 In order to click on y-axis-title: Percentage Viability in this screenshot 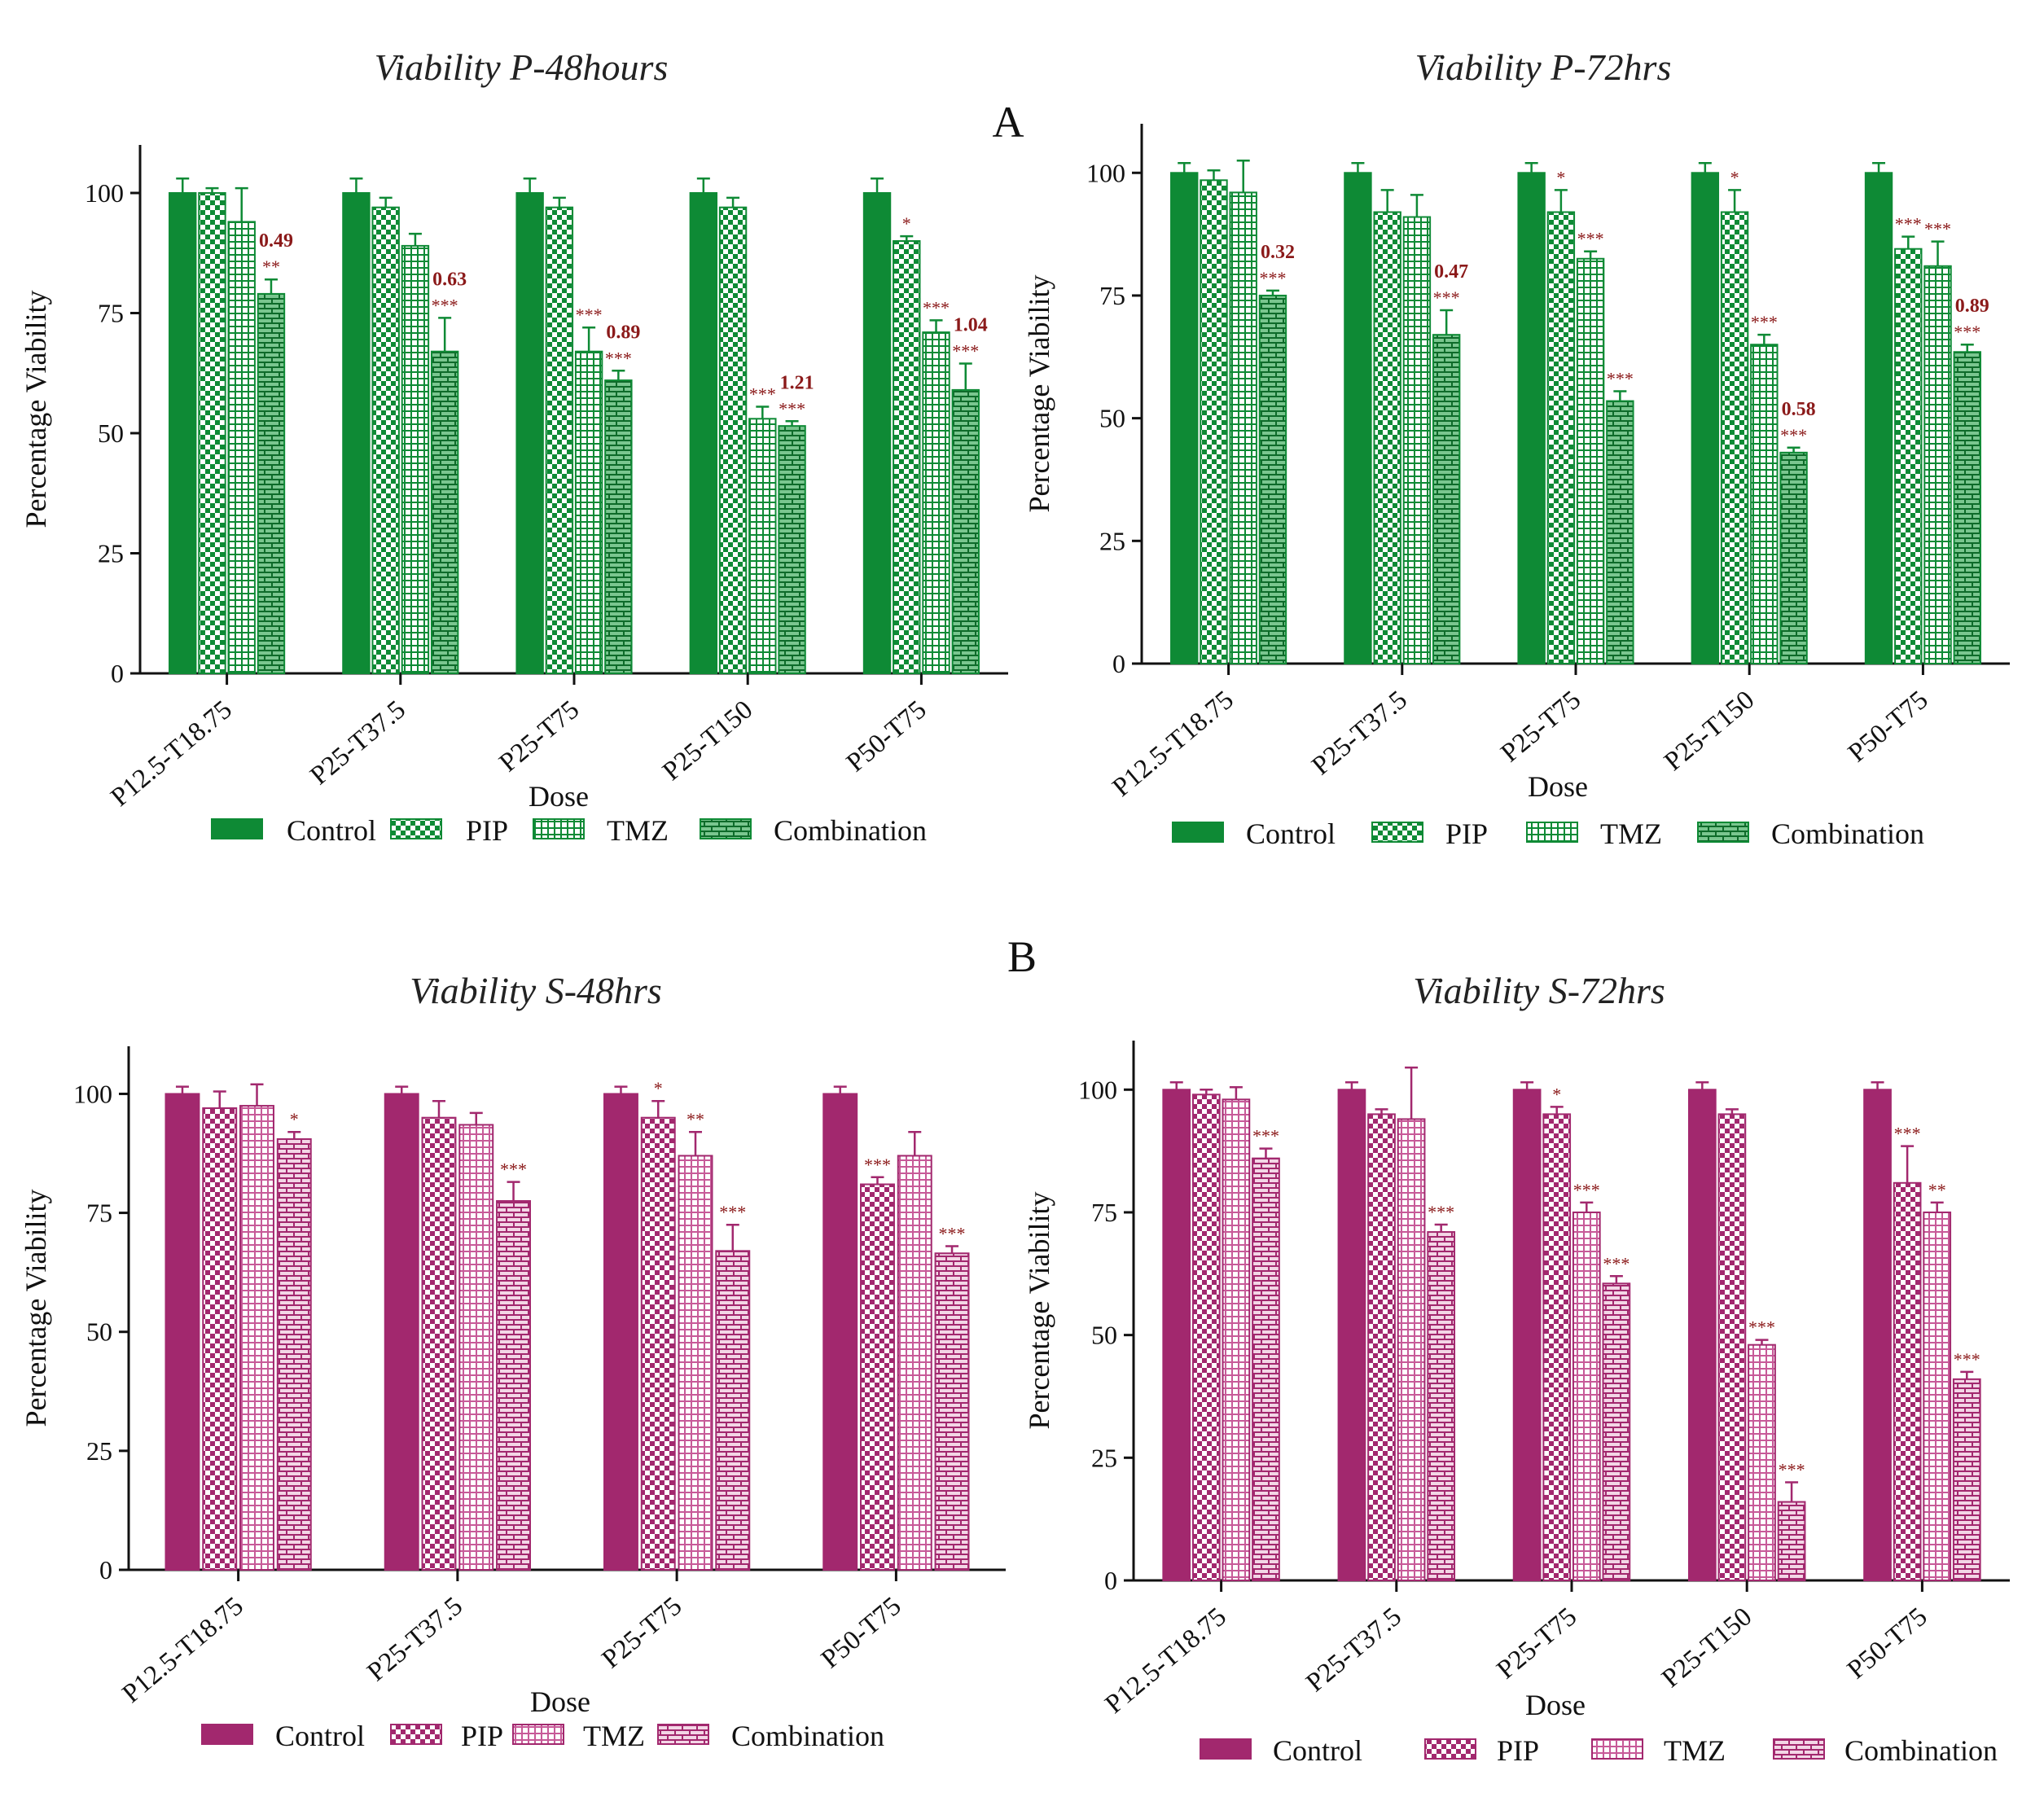, I will do `click(1039, 393)`.